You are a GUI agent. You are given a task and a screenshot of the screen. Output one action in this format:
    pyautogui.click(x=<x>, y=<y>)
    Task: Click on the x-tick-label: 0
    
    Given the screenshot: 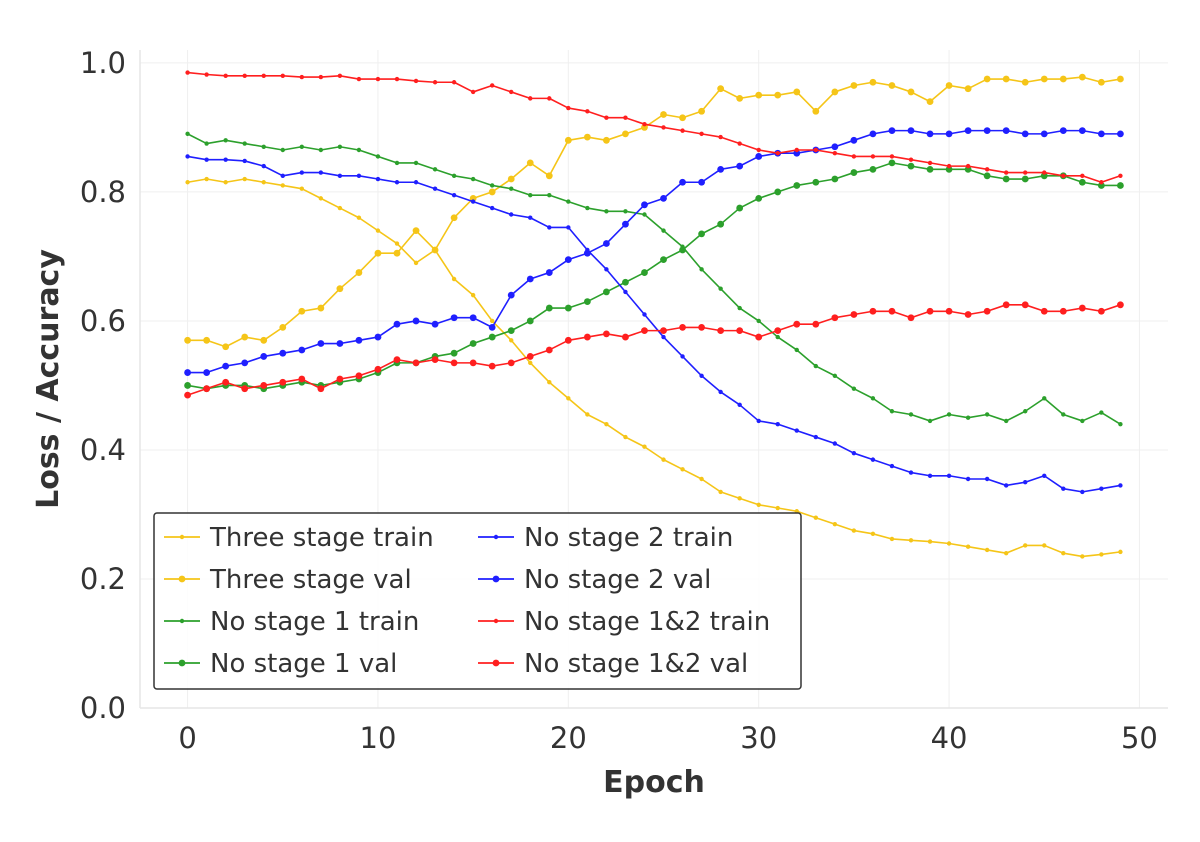 What is the action you would take?
    pyautogui.click(x=187, y=738)
    